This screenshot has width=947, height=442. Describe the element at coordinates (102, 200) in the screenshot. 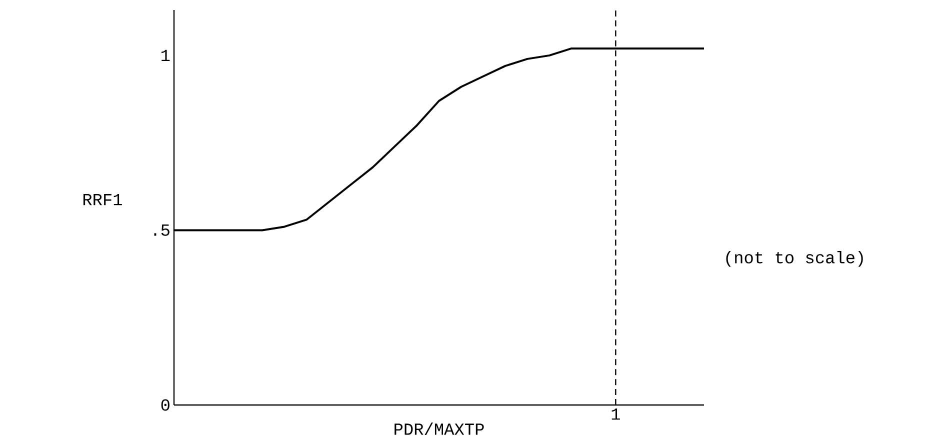

I see `y-axis-title: RRF1` at that location.